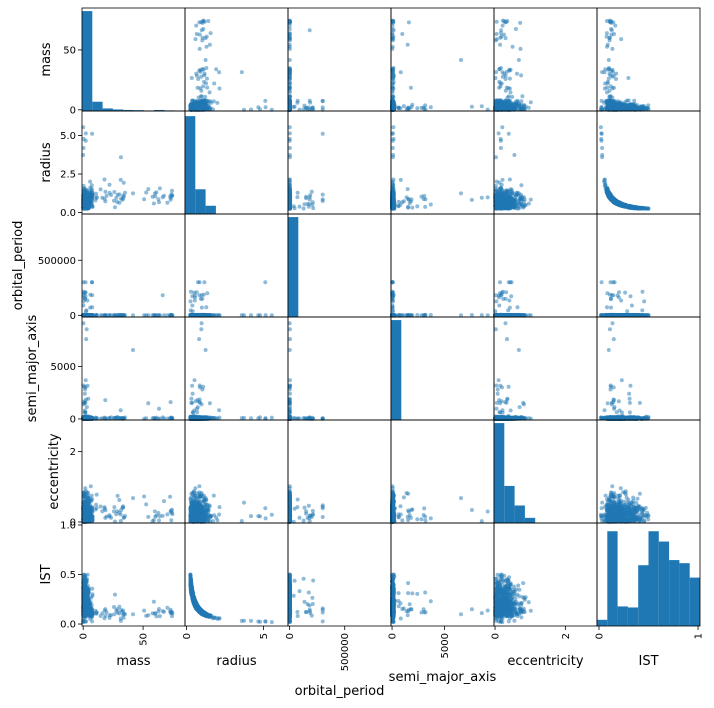  What do you see at coordinates (133, 59) in the screenshot?
I see `panel-mass-vs-mass` at bounding box center [133, 59].